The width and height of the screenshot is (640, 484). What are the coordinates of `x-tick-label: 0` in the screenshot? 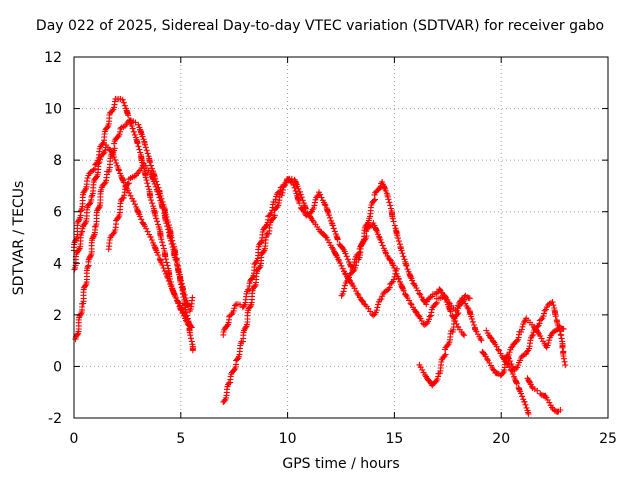 It's located at (74, 439).